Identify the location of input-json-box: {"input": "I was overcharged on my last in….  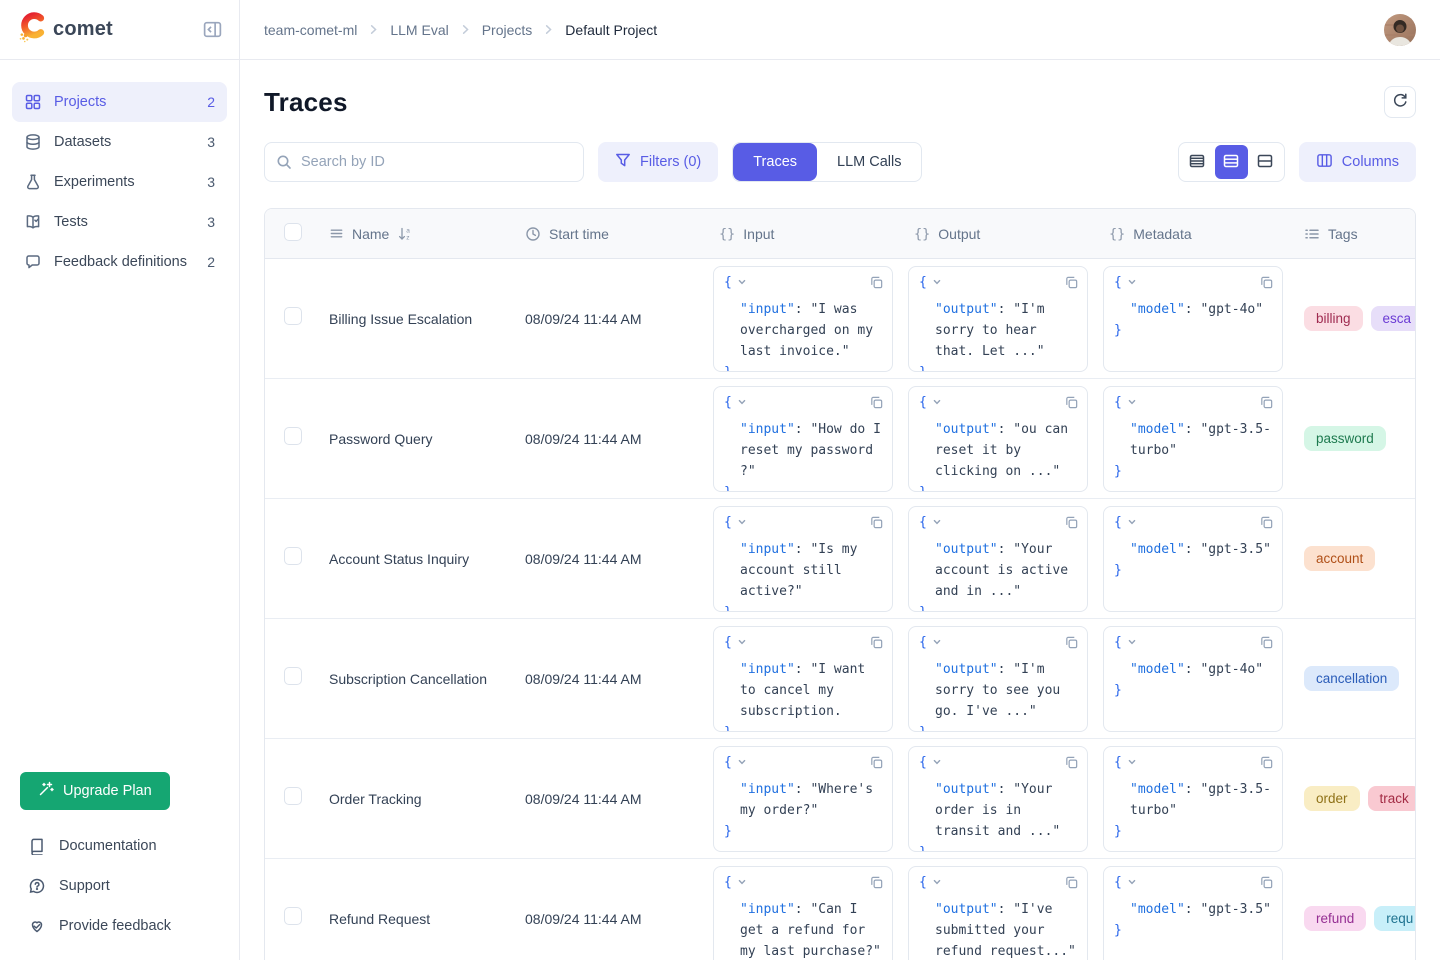
(803, 318).